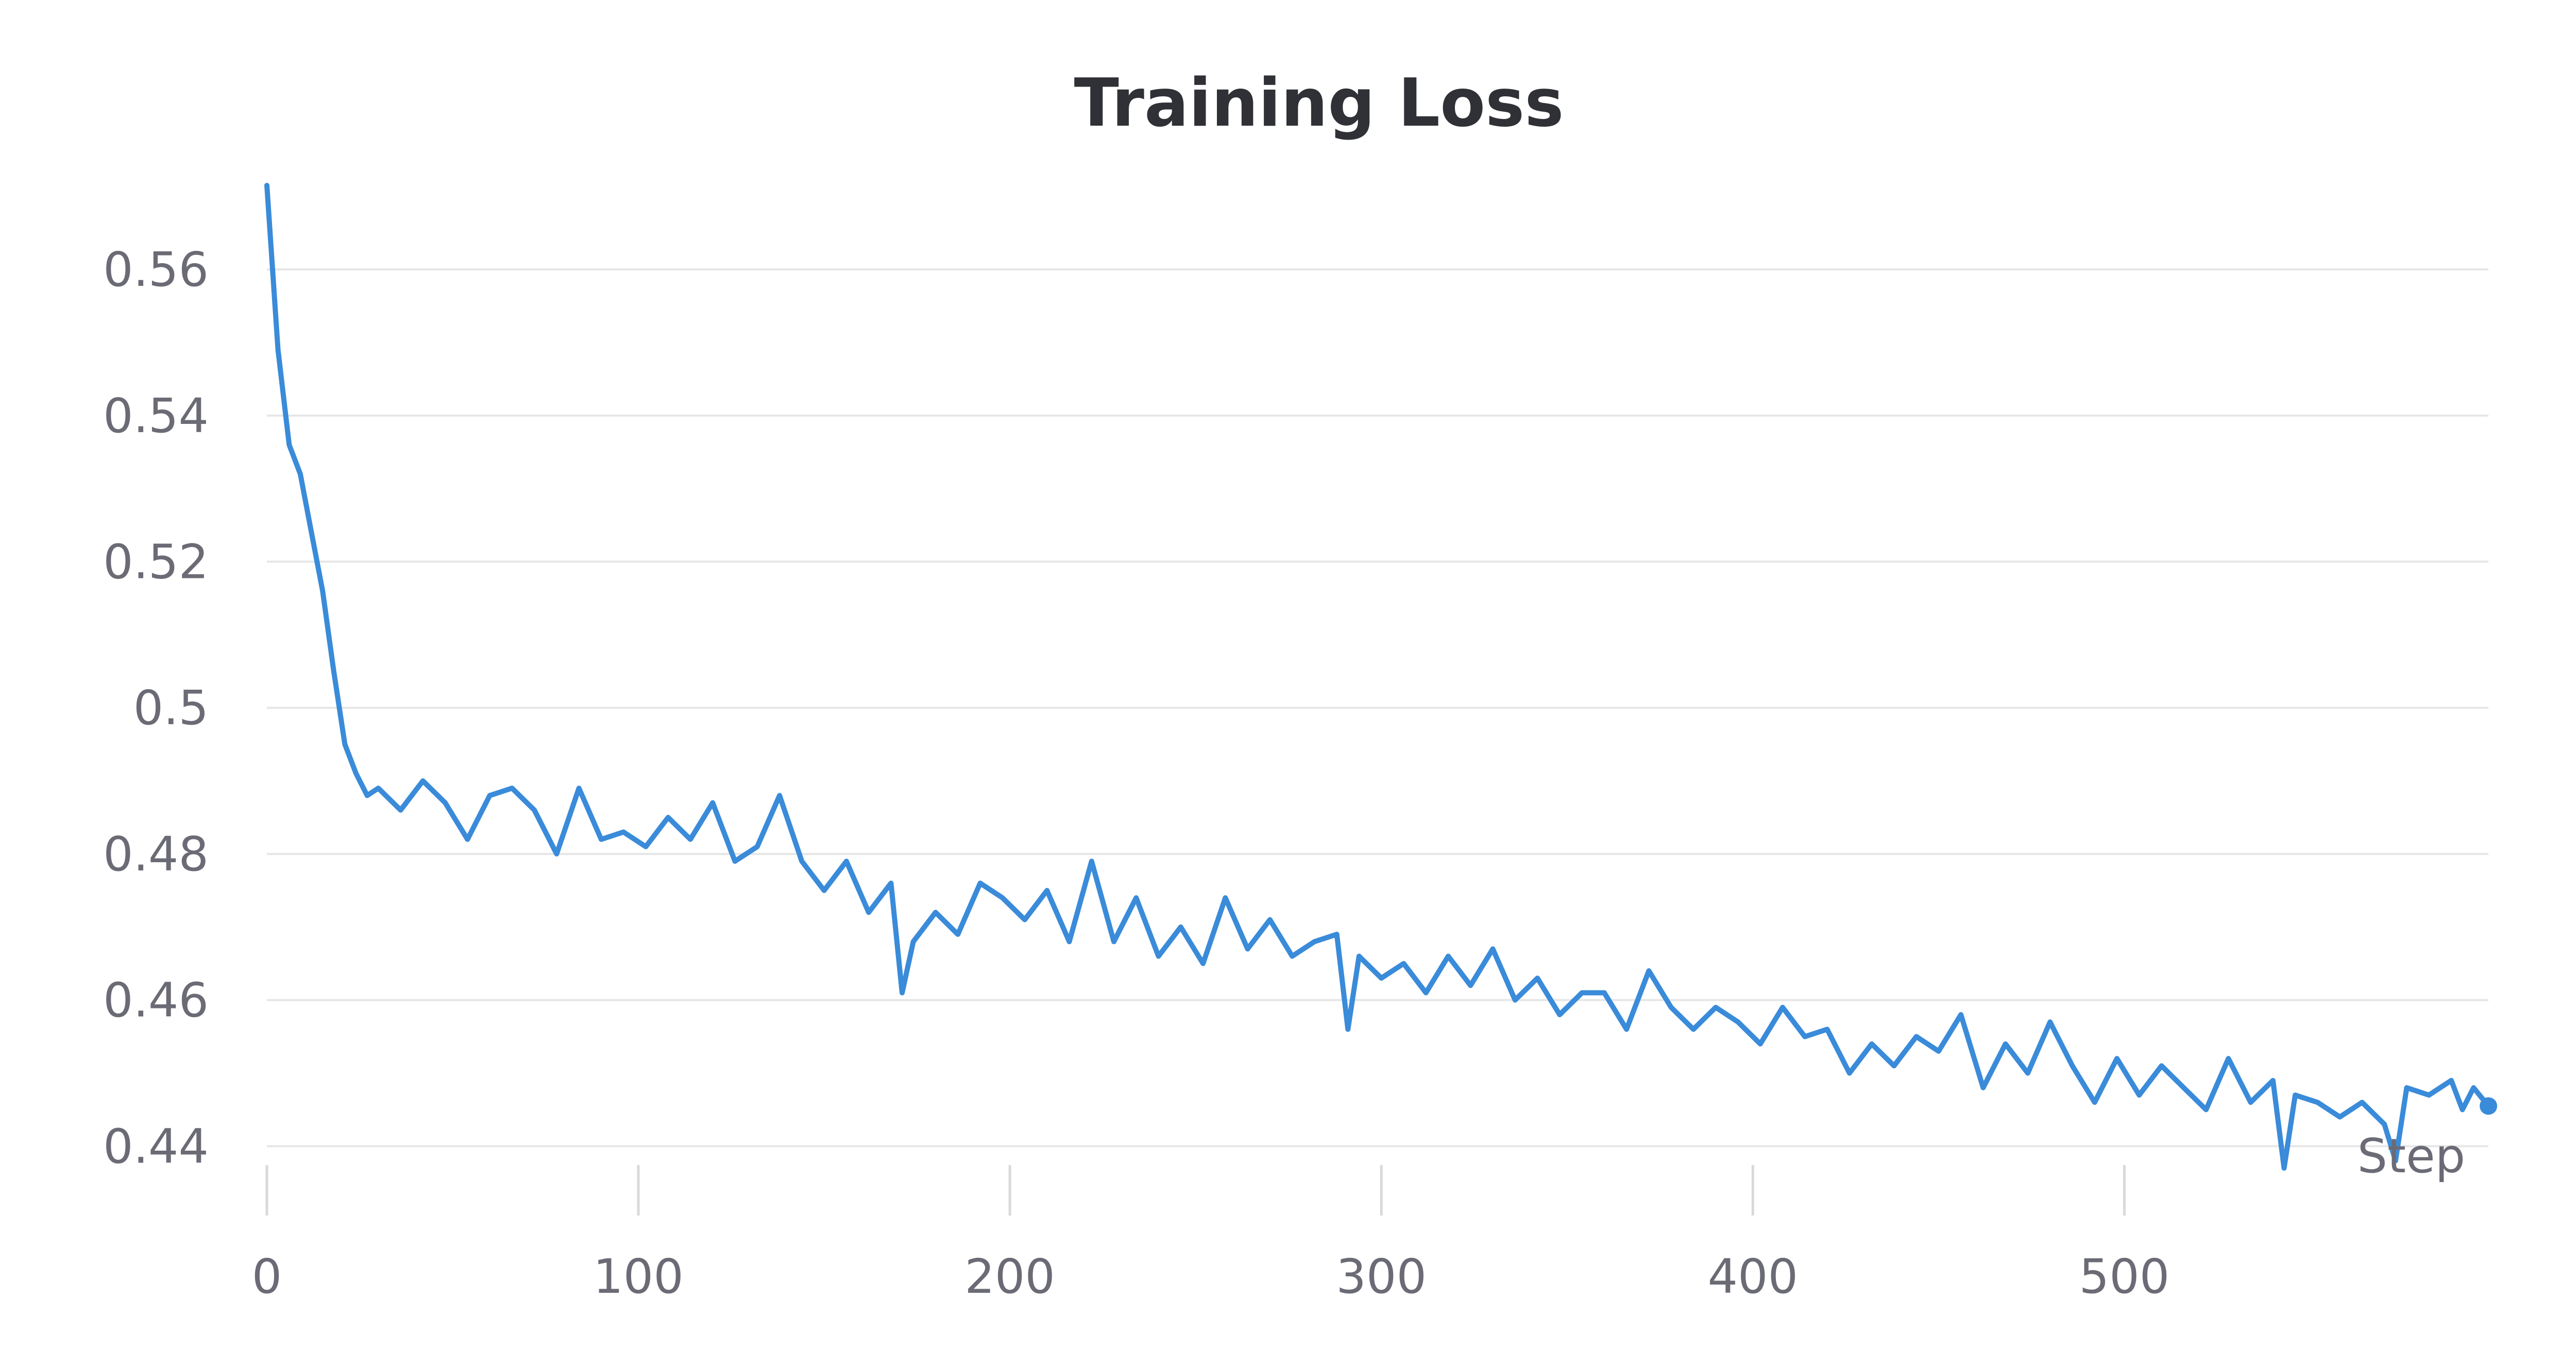 The width and height of the screenshot is (2576, 1368). Describe the element at coordinates (1319, 103) in the screenshot. I see `chart-title: Training Loss` at that location.